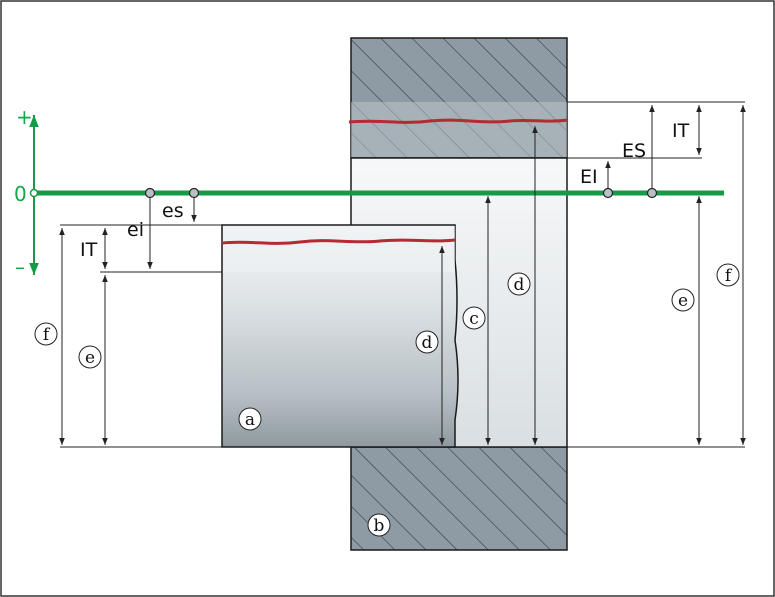 The width and height of the screenshot is (775, 597). I want to click on circle-b: b, so click(379, 525).